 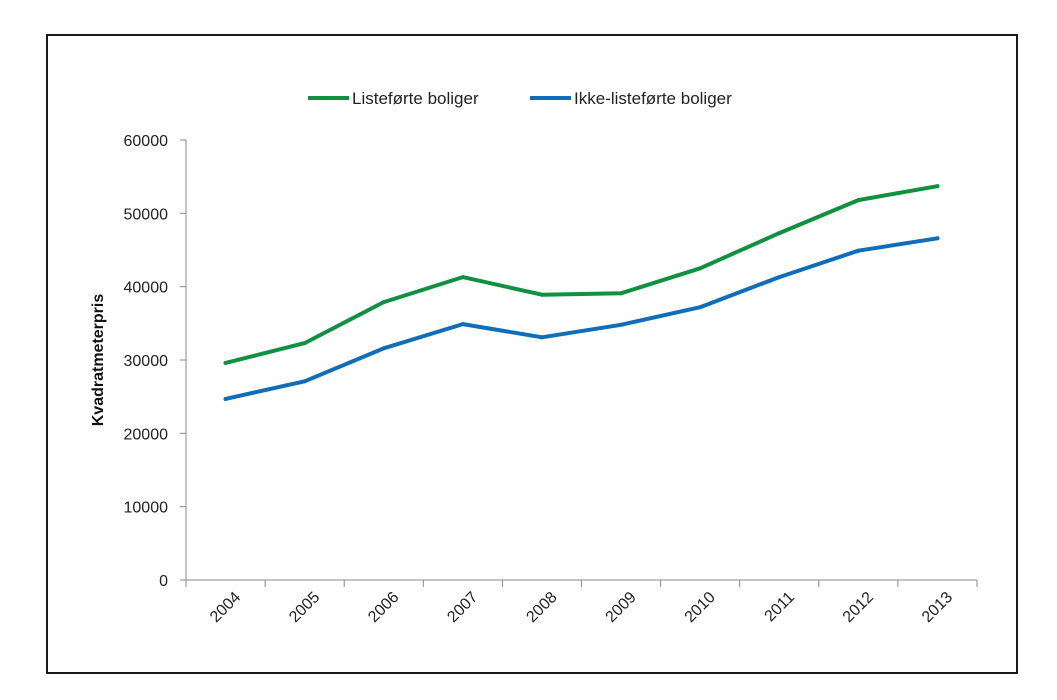 I want to click on x-tick-label: 2012, so click(x=858, y=607).